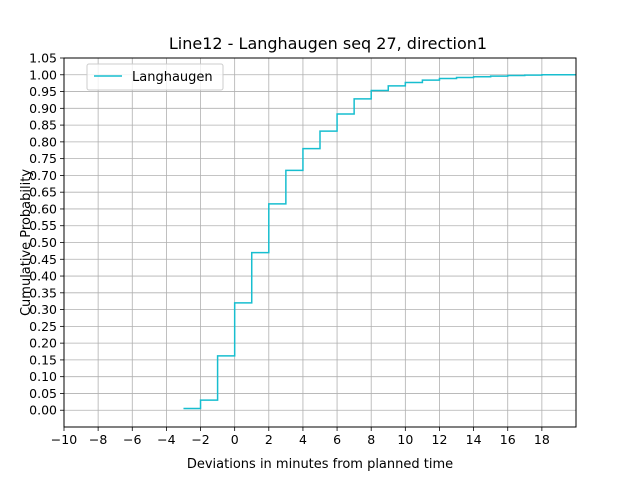 The image size is (640, 480). What do you see at coordinates (328, 43) in the screenshot?
I see `chart-title: Line12 - Langhaugen seq 27, direction1` at bounding box center [328, 43].